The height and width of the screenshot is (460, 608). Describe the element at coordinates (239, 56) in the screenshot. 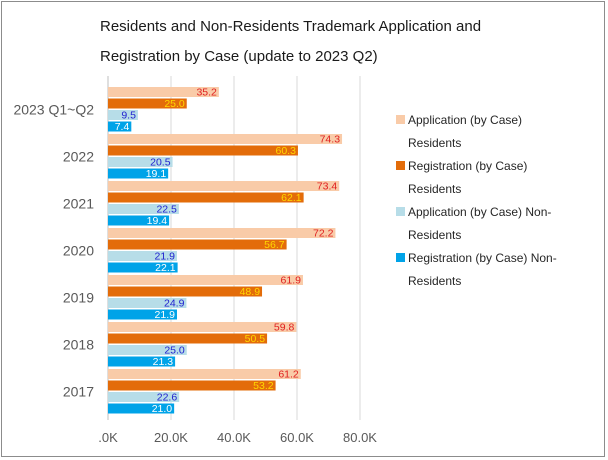

I see `chart-title-line-2: Registration by Case (update to 2023 Q2)` at that location.